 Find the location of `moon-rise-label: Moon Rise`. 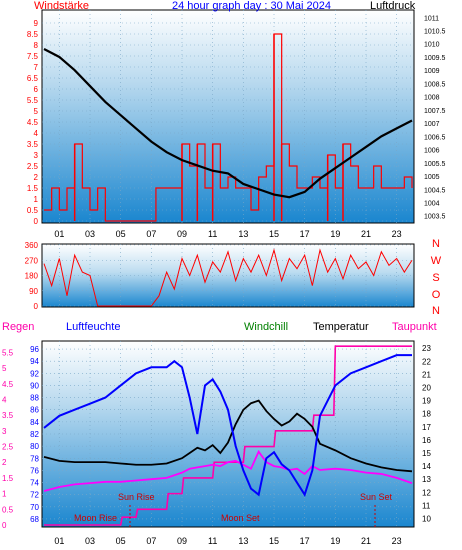

moon-rise-label: Moon Rise is located at coordinates (95, 518).